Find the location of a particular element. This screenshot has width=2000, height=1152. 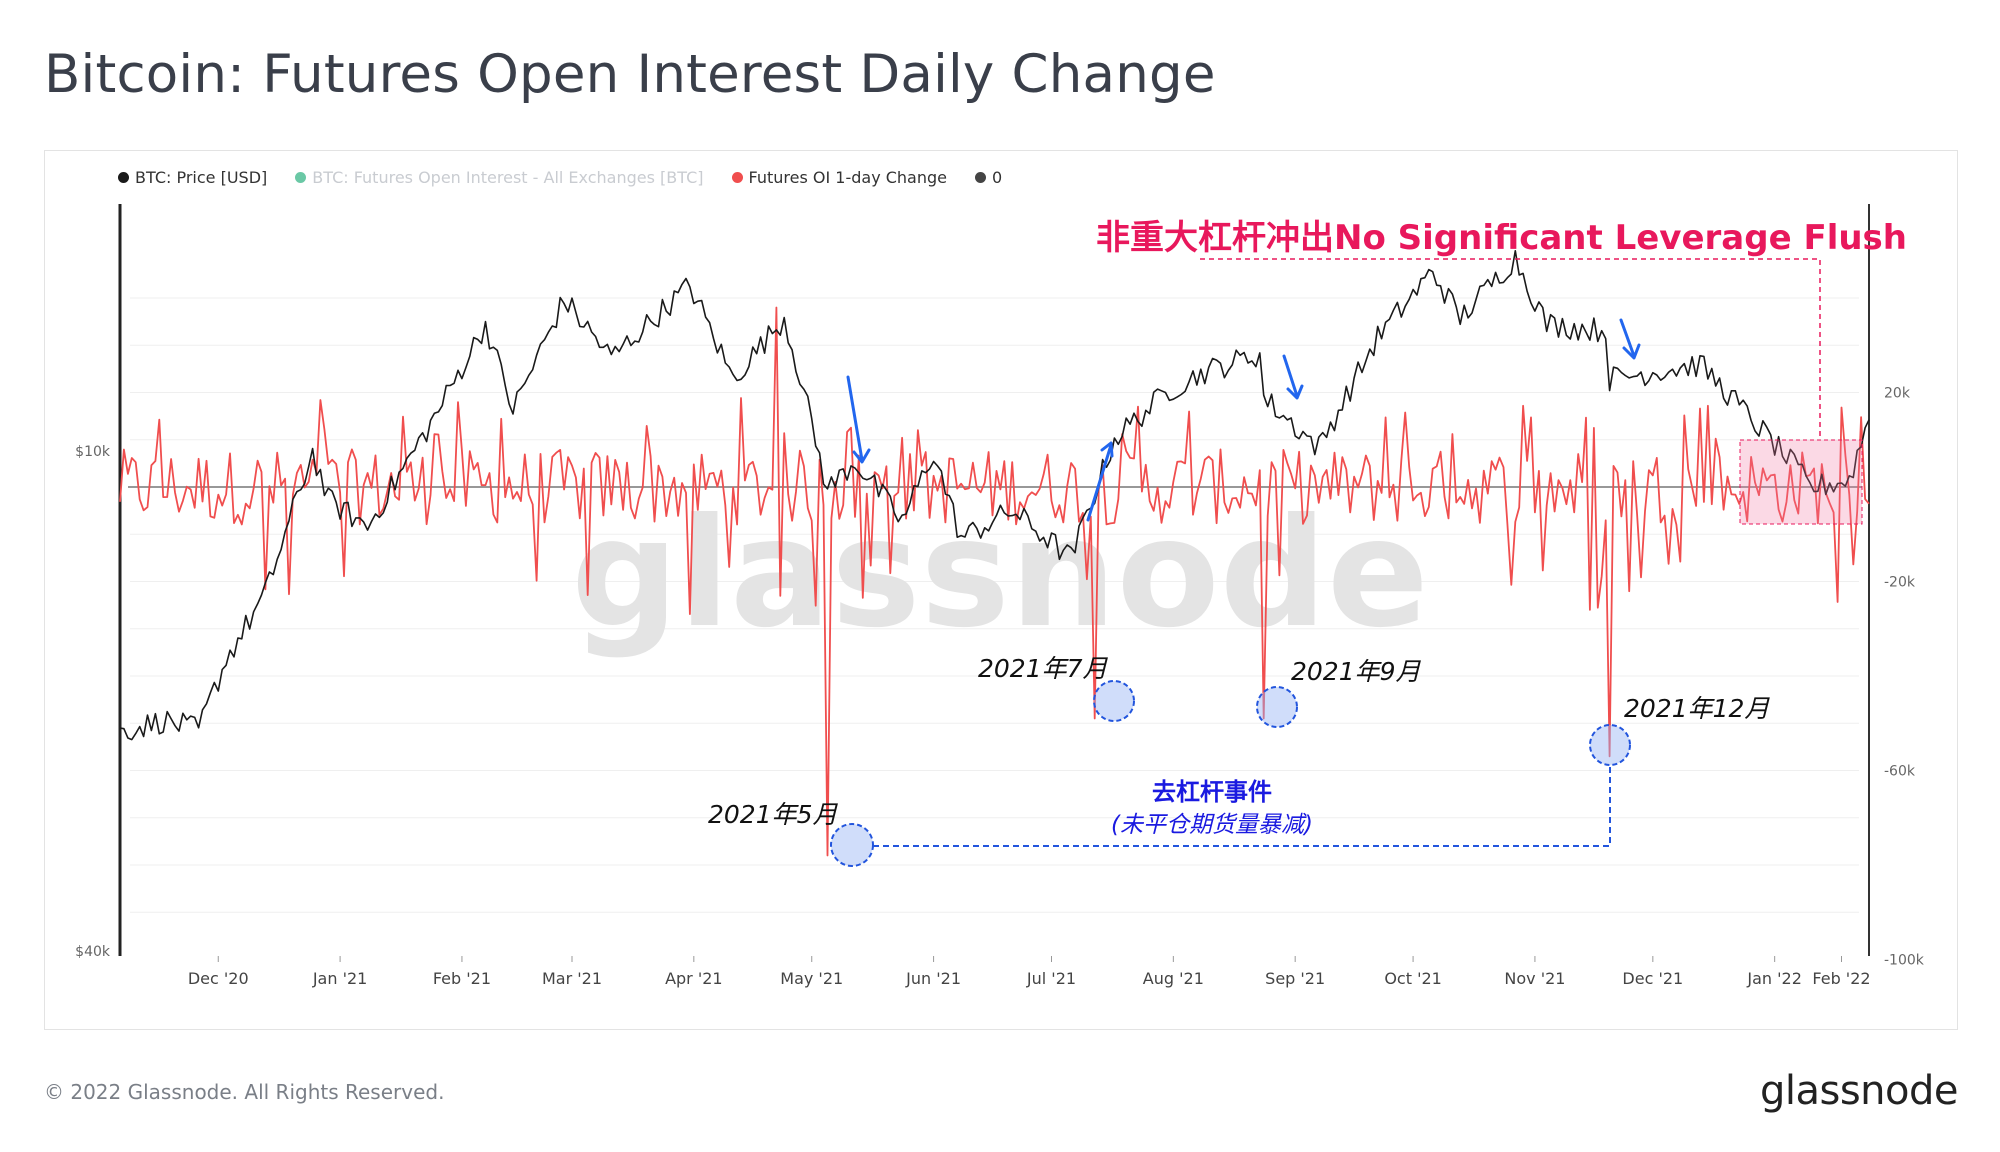

annotation-highlight-box is located at coordinates (1801, 482).